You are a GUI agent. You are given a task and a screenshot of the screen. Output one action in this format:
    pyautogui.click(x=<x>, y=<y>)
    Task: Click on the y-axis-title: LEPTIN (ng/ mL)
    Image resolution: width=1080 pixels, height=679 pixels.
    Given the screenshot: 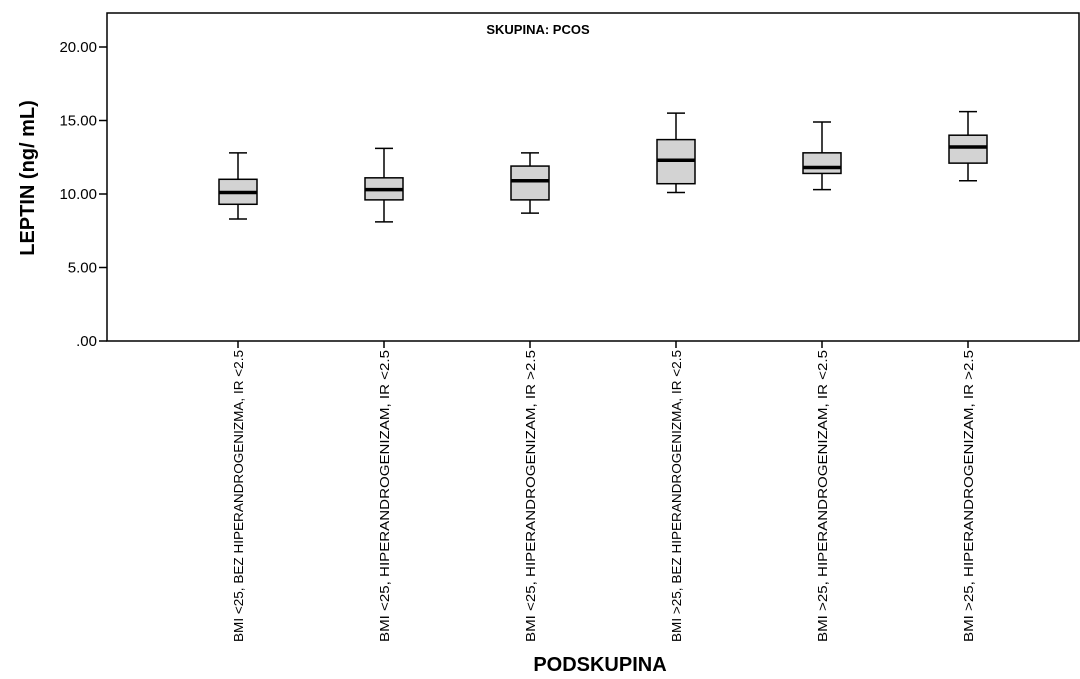 What is the action you would take?
    pyautogui.click(x=28, y=178)
    